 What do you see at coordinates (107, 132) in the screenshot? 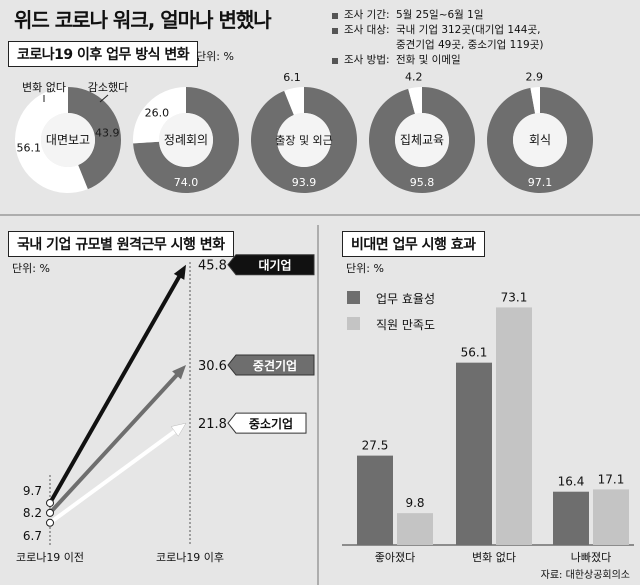
I see `donut-decrease-label-1: 43.9` at bounding box center [107, 132].